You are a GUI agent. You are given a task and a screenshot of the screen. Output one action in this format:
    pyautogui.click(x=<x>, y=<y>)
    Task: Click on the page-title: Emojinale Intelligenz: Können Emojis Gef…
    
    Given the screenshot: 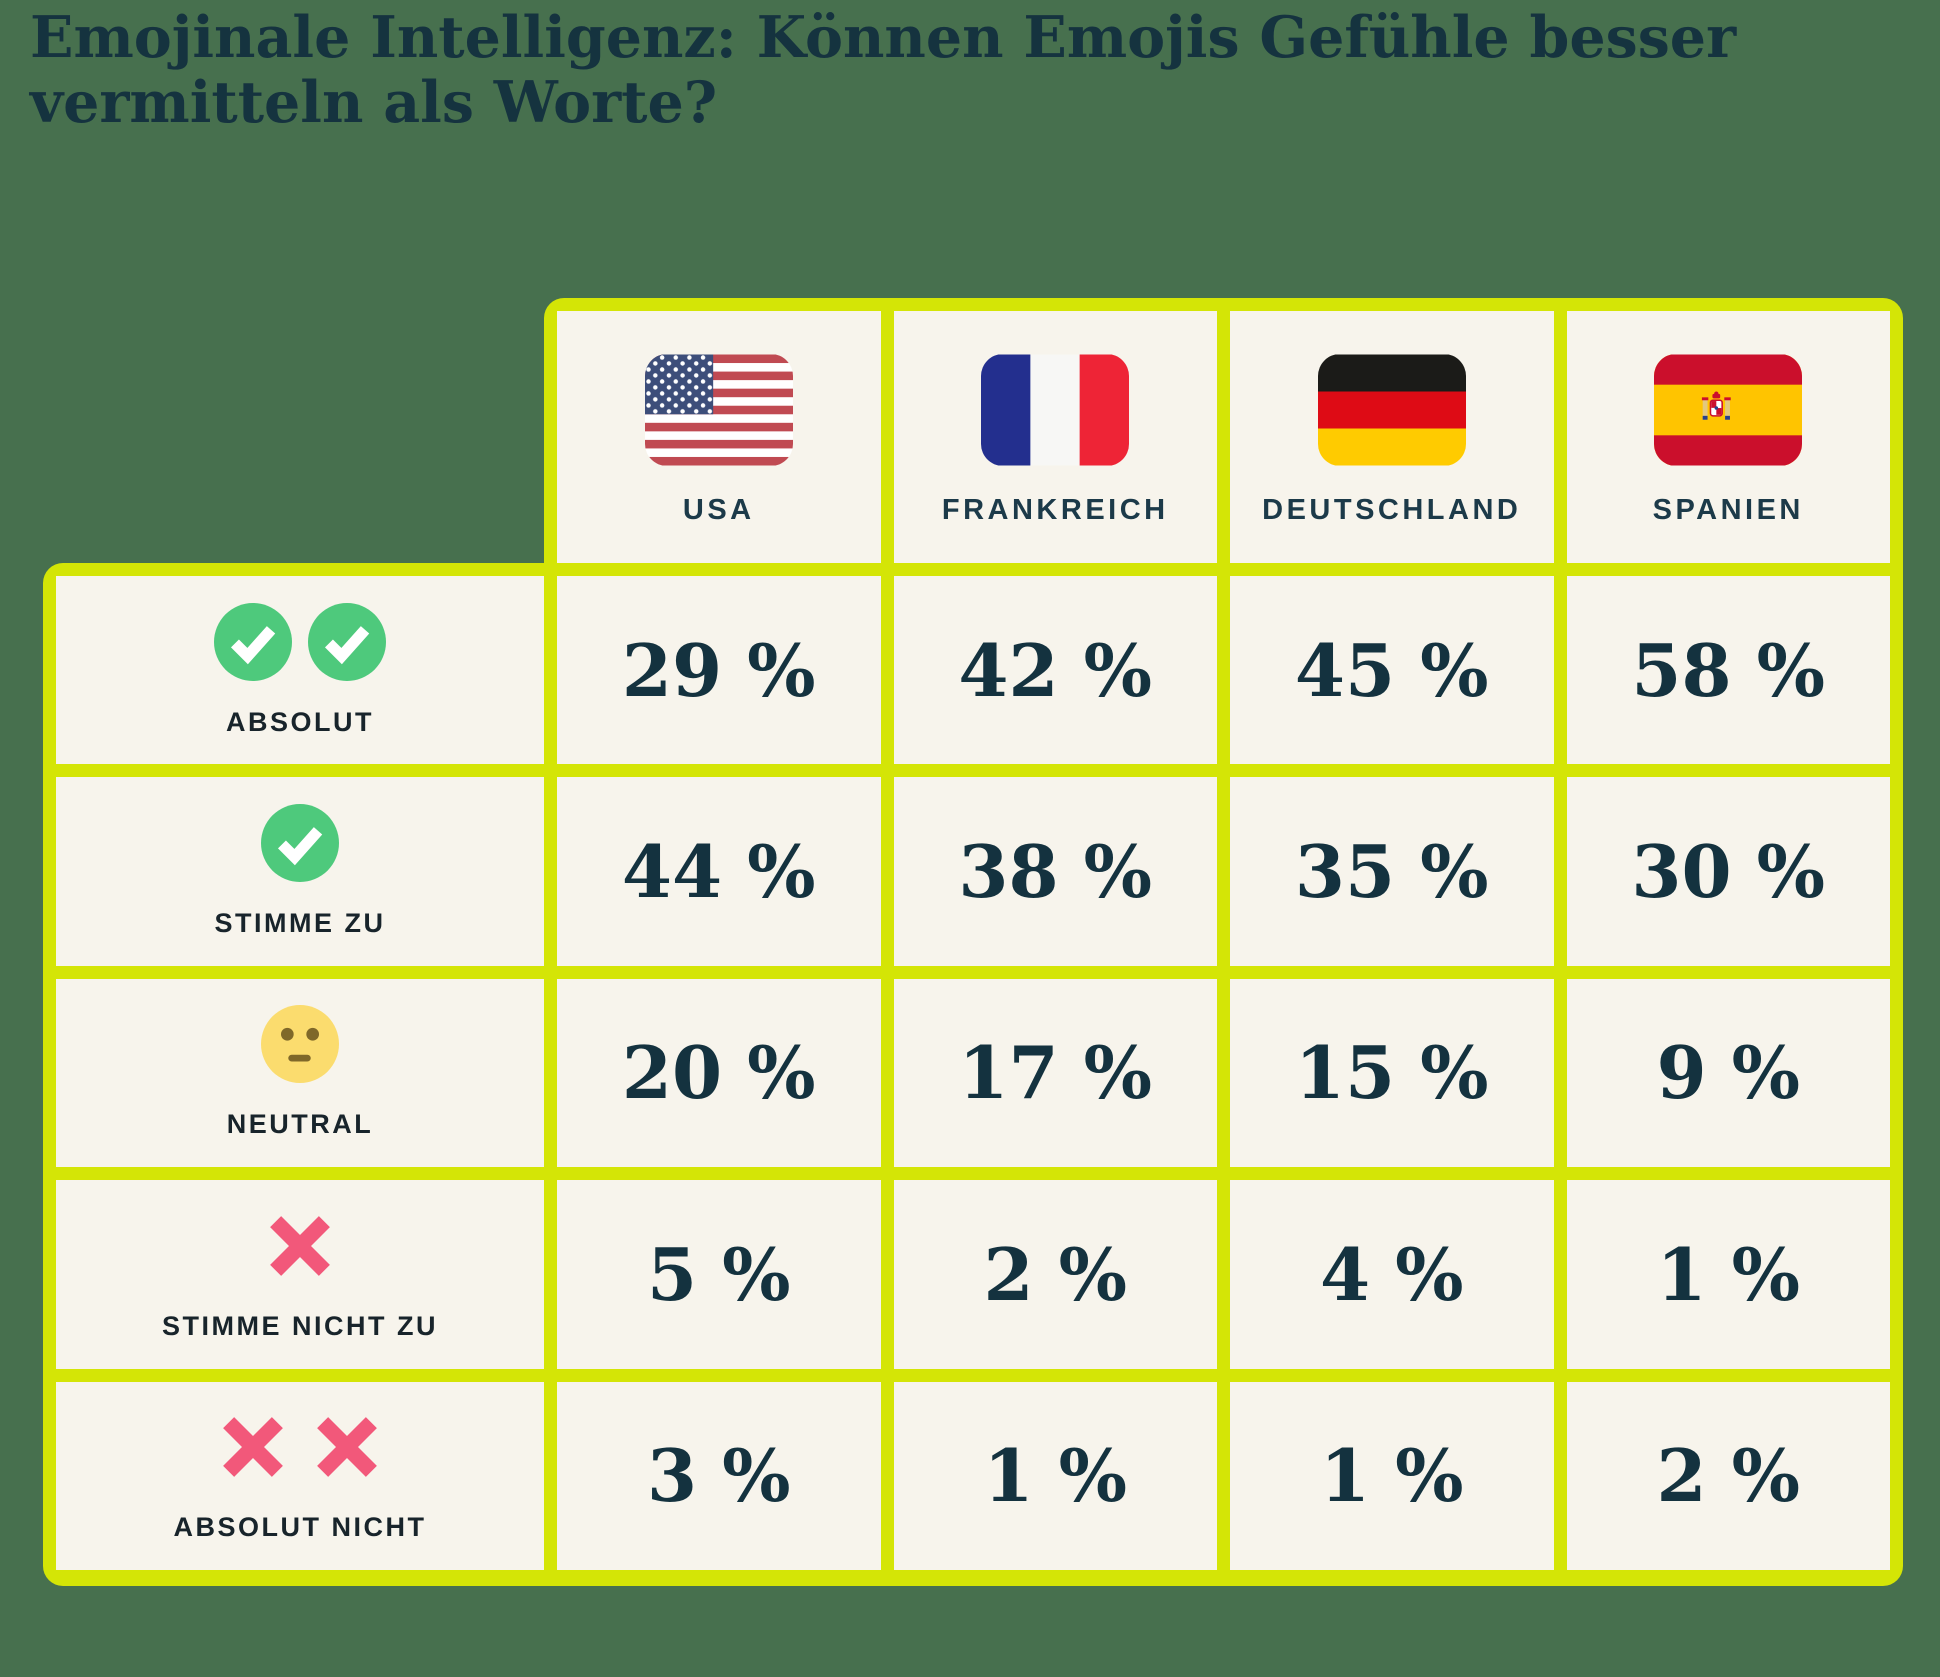 What is the action you would take?
    pyautogui.click(x=975, y=70)
    